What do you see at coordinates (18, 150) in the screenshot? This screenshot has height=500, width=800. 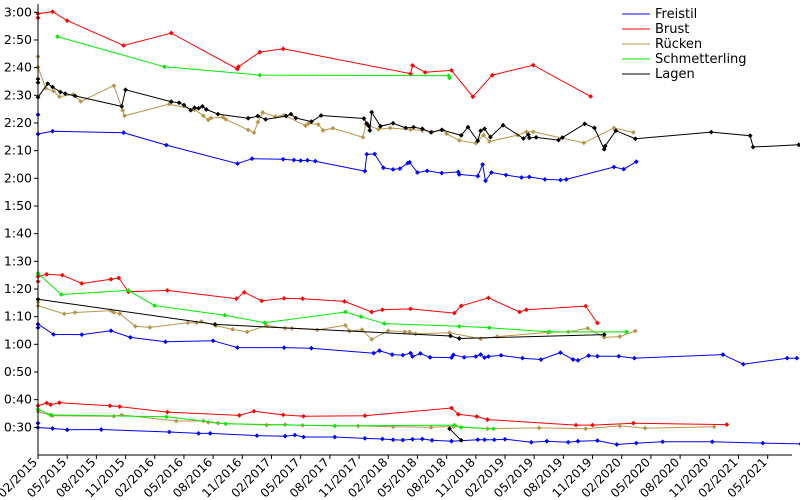 I see `y-tick-label: 2:10` at bounding box center [18, 150].